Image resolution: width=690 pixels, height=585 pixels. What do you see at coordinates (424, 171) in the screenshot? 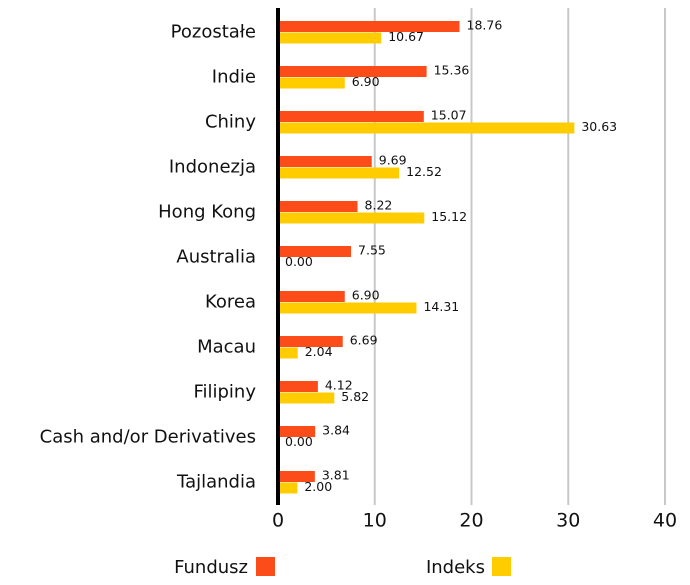
I see `value-label: 12.52` at bounding box center [424, 171].